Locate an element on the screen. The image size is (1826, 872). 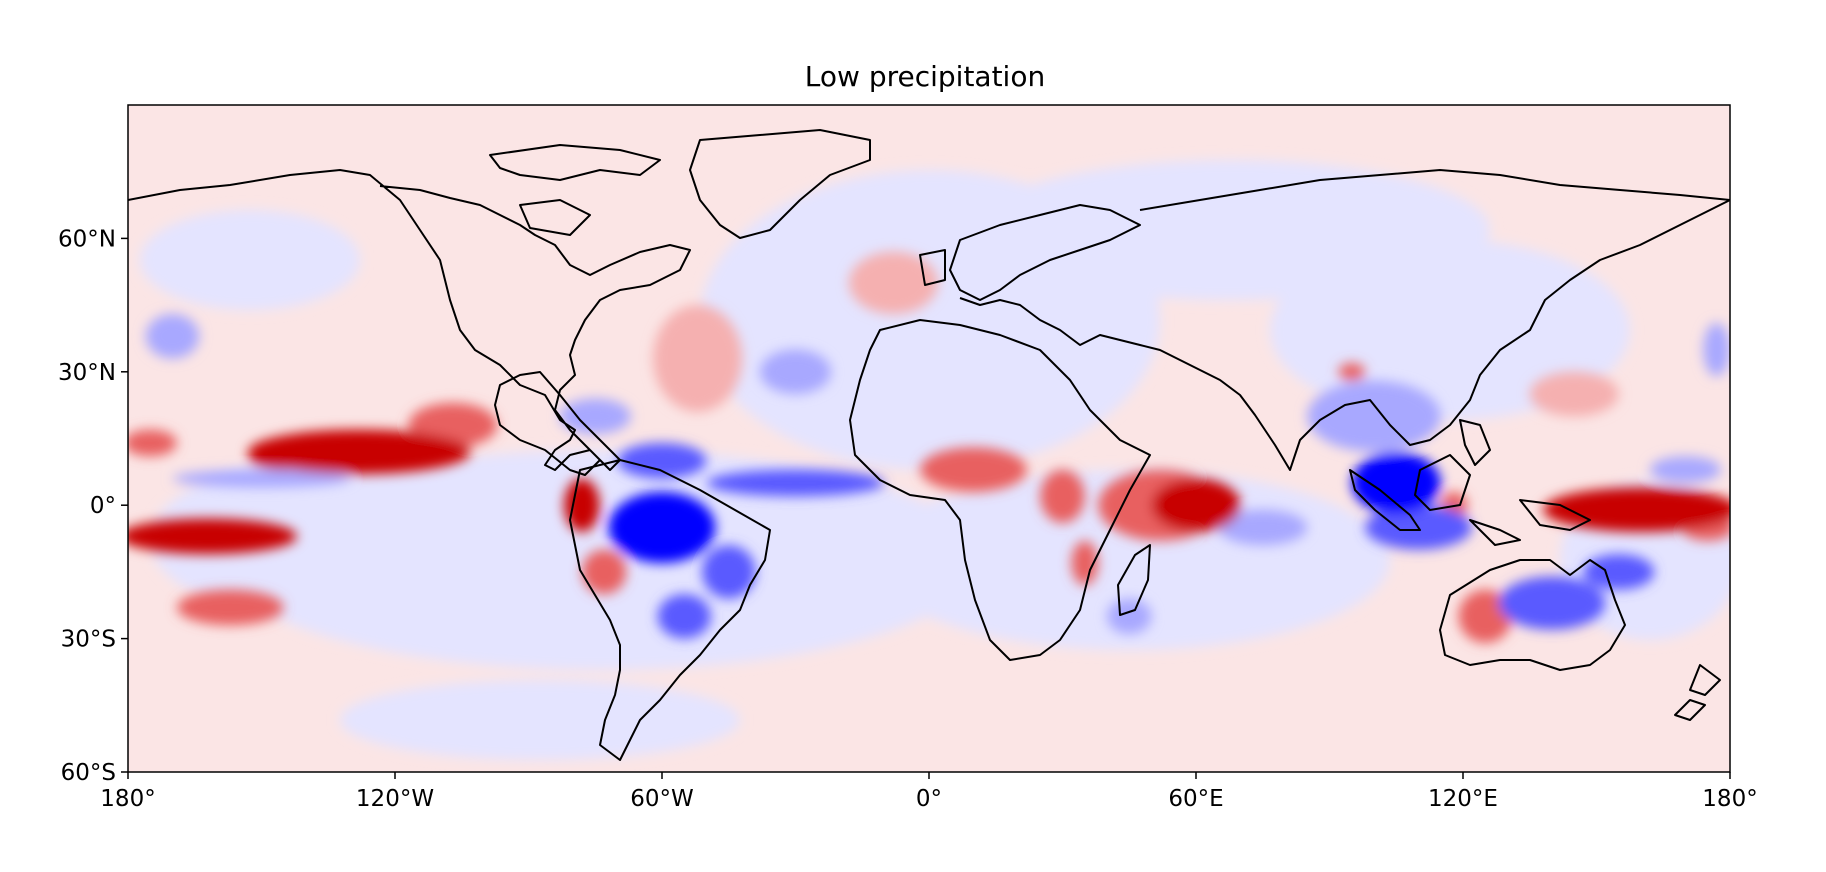
x-tick-label: 120°W is located at coordinates (395, 799).